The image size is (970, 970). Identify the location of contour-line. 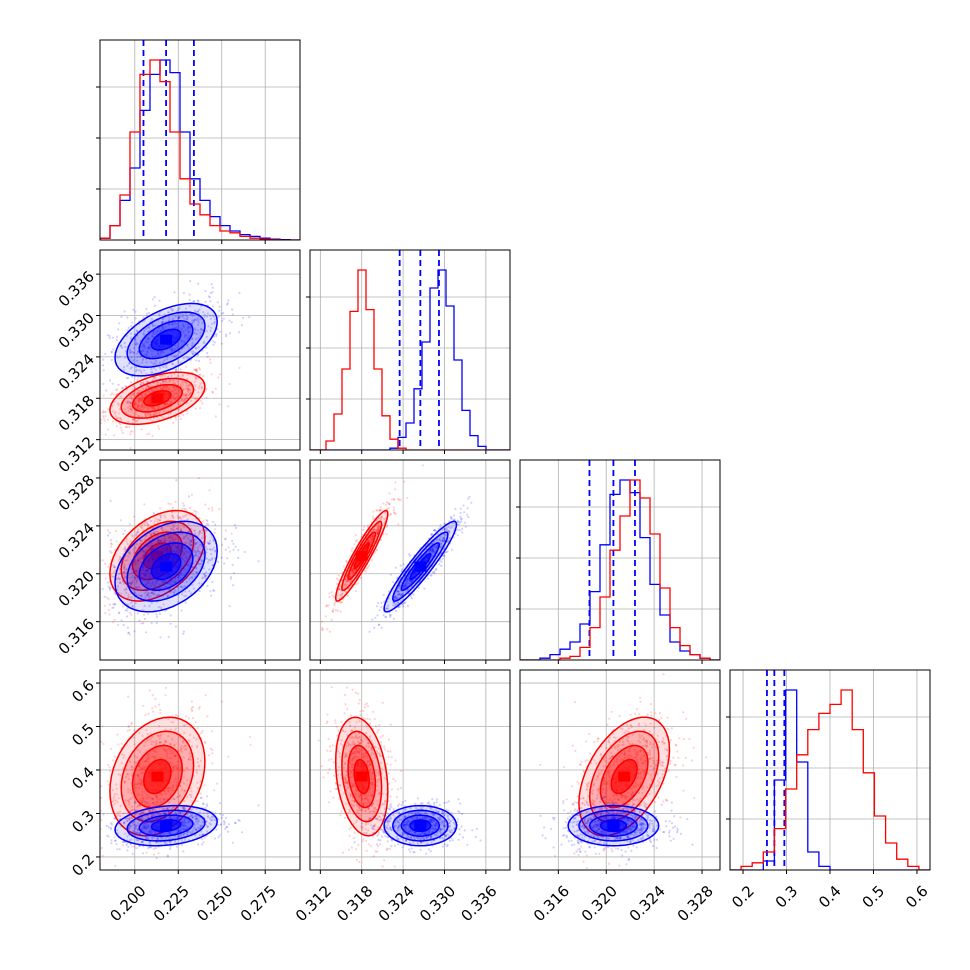
(166, 566).